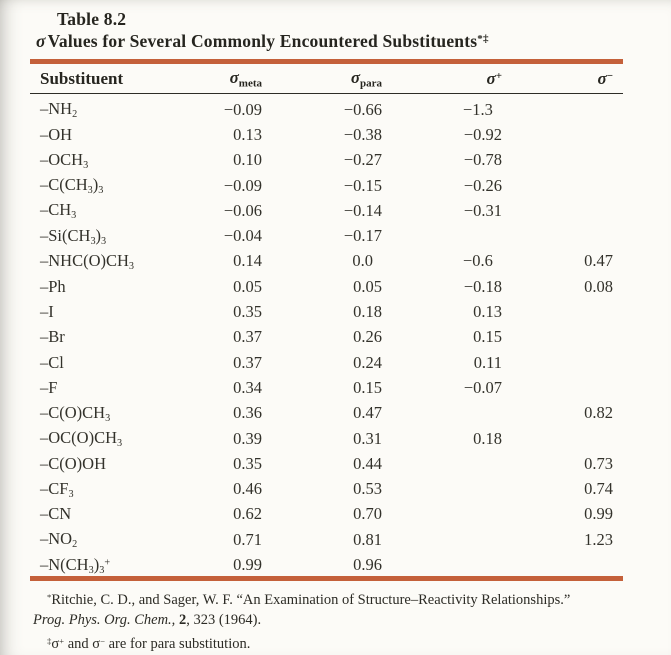 This screenshot has width=671, height=655. I want to click on value-cell: 0.96, so click(367, 564).